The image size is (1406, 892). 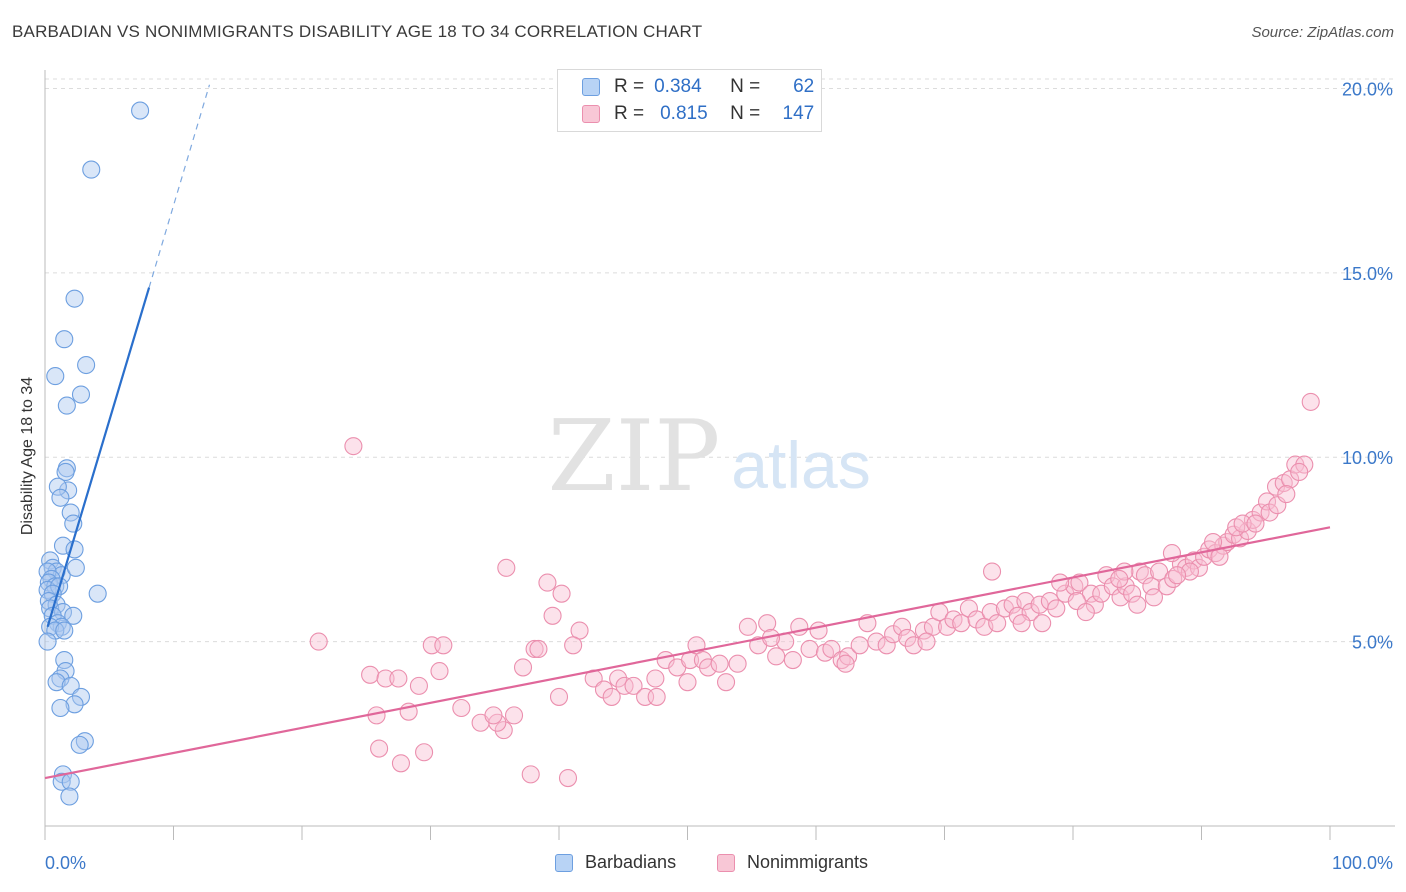 I want to click on barbadians-trend-line, so click(x=98, y=457).